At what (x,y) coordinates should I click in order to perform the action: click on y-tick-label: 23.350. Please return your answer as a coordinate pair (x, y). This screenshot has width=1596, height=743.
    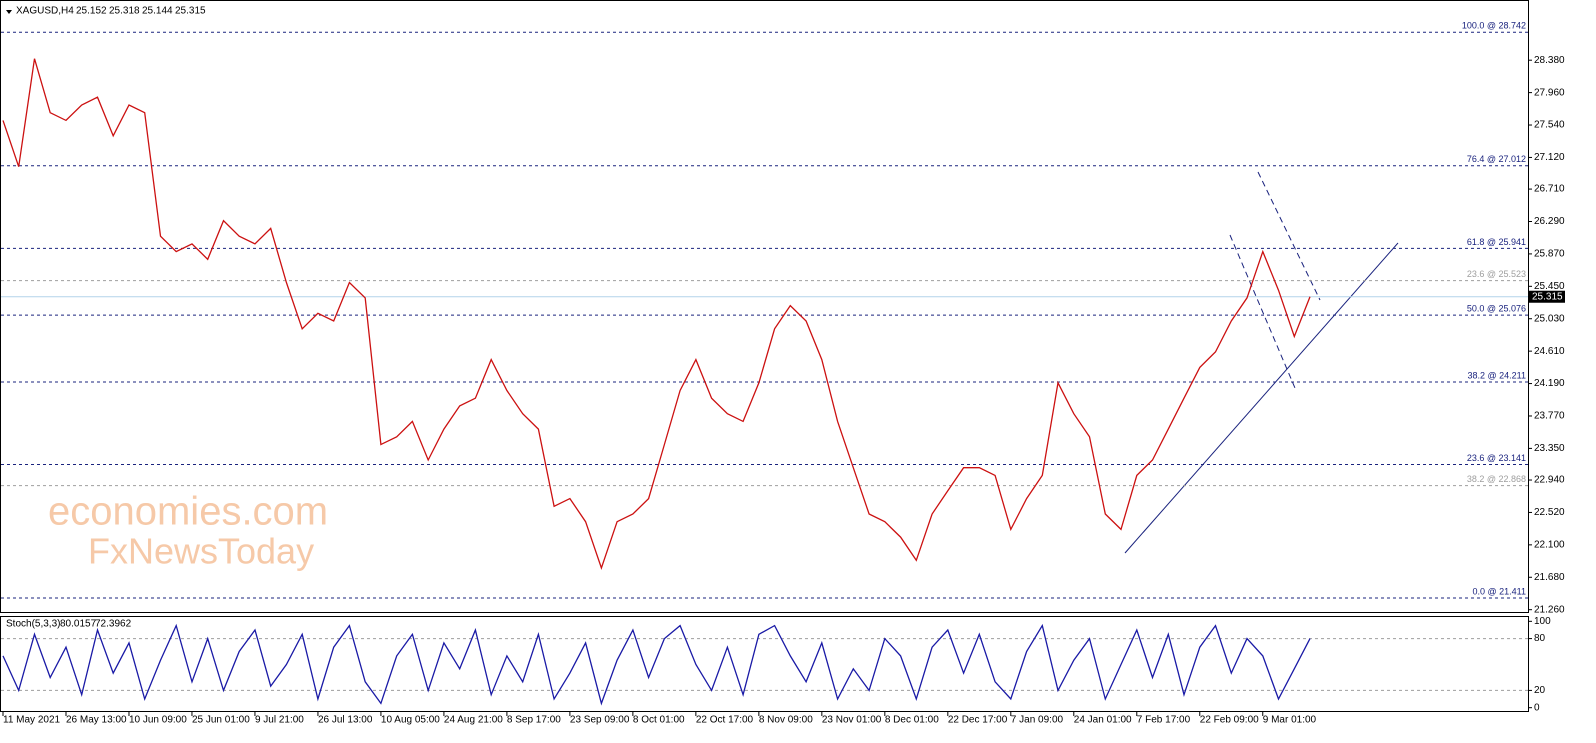
    Looking at the image, I should click on (1549, 448).